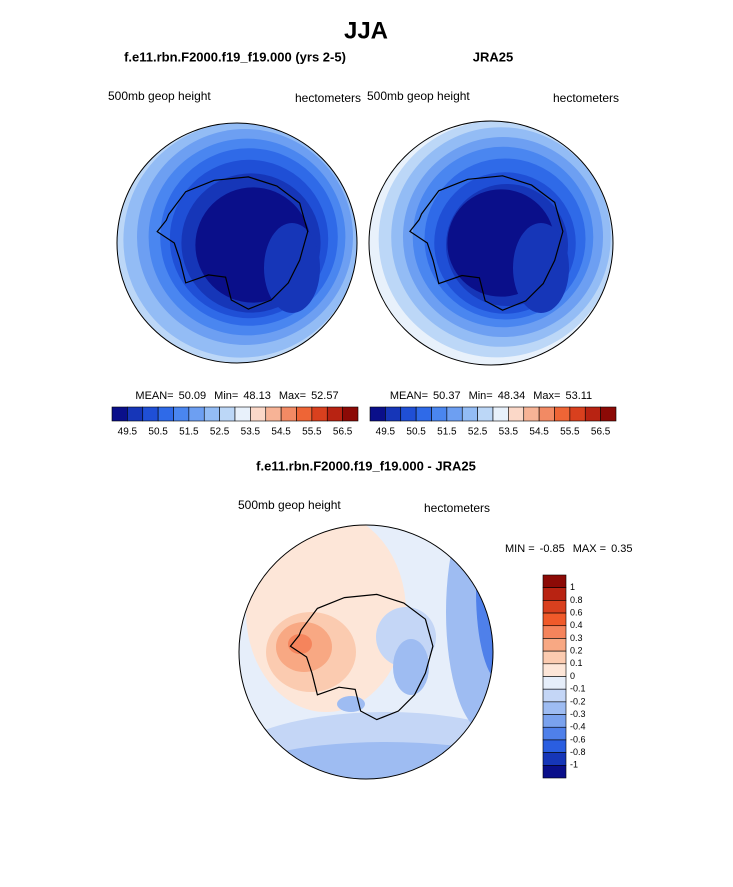 This screenshot has height=887, width=733. What do you see at coordinates (578, 752) in the screenshot?
I see `colorbar-label: -0.8` at bounding box center [578, 752].